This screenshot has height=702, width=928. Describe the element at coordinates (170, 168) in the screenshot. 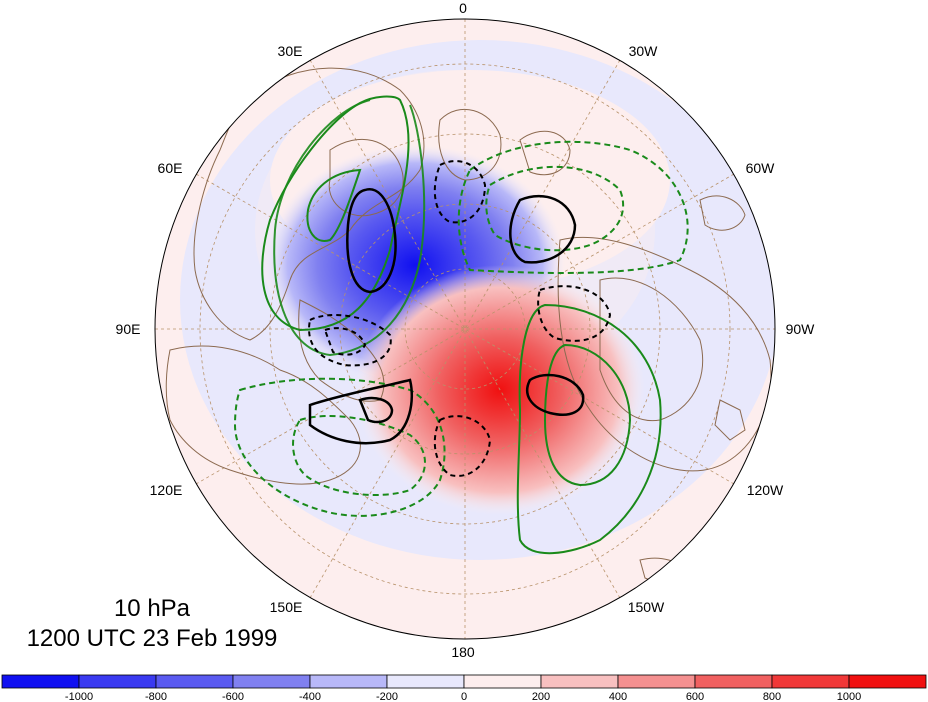

I see `lon-label-60e: 60E` at that location.